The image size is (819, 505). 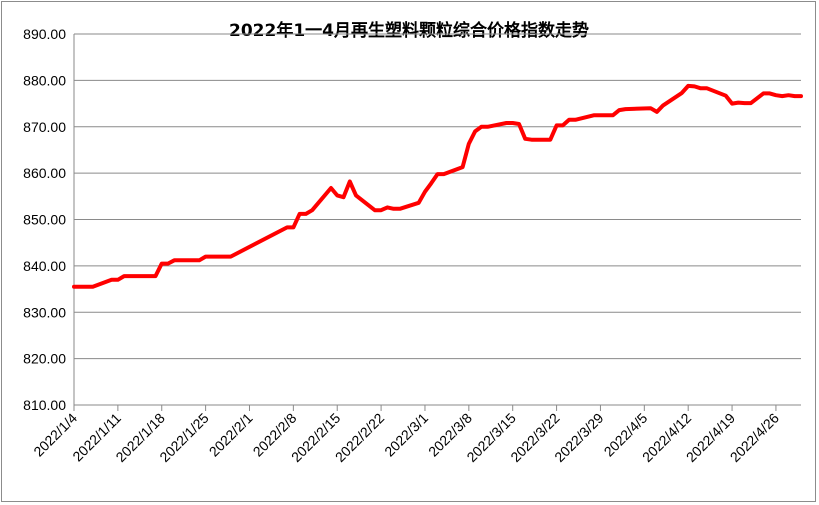 I want to click on chart-title: 2022年1一4月再生塑料颗粒综合价格指数走势, so click(x=409, y=30).